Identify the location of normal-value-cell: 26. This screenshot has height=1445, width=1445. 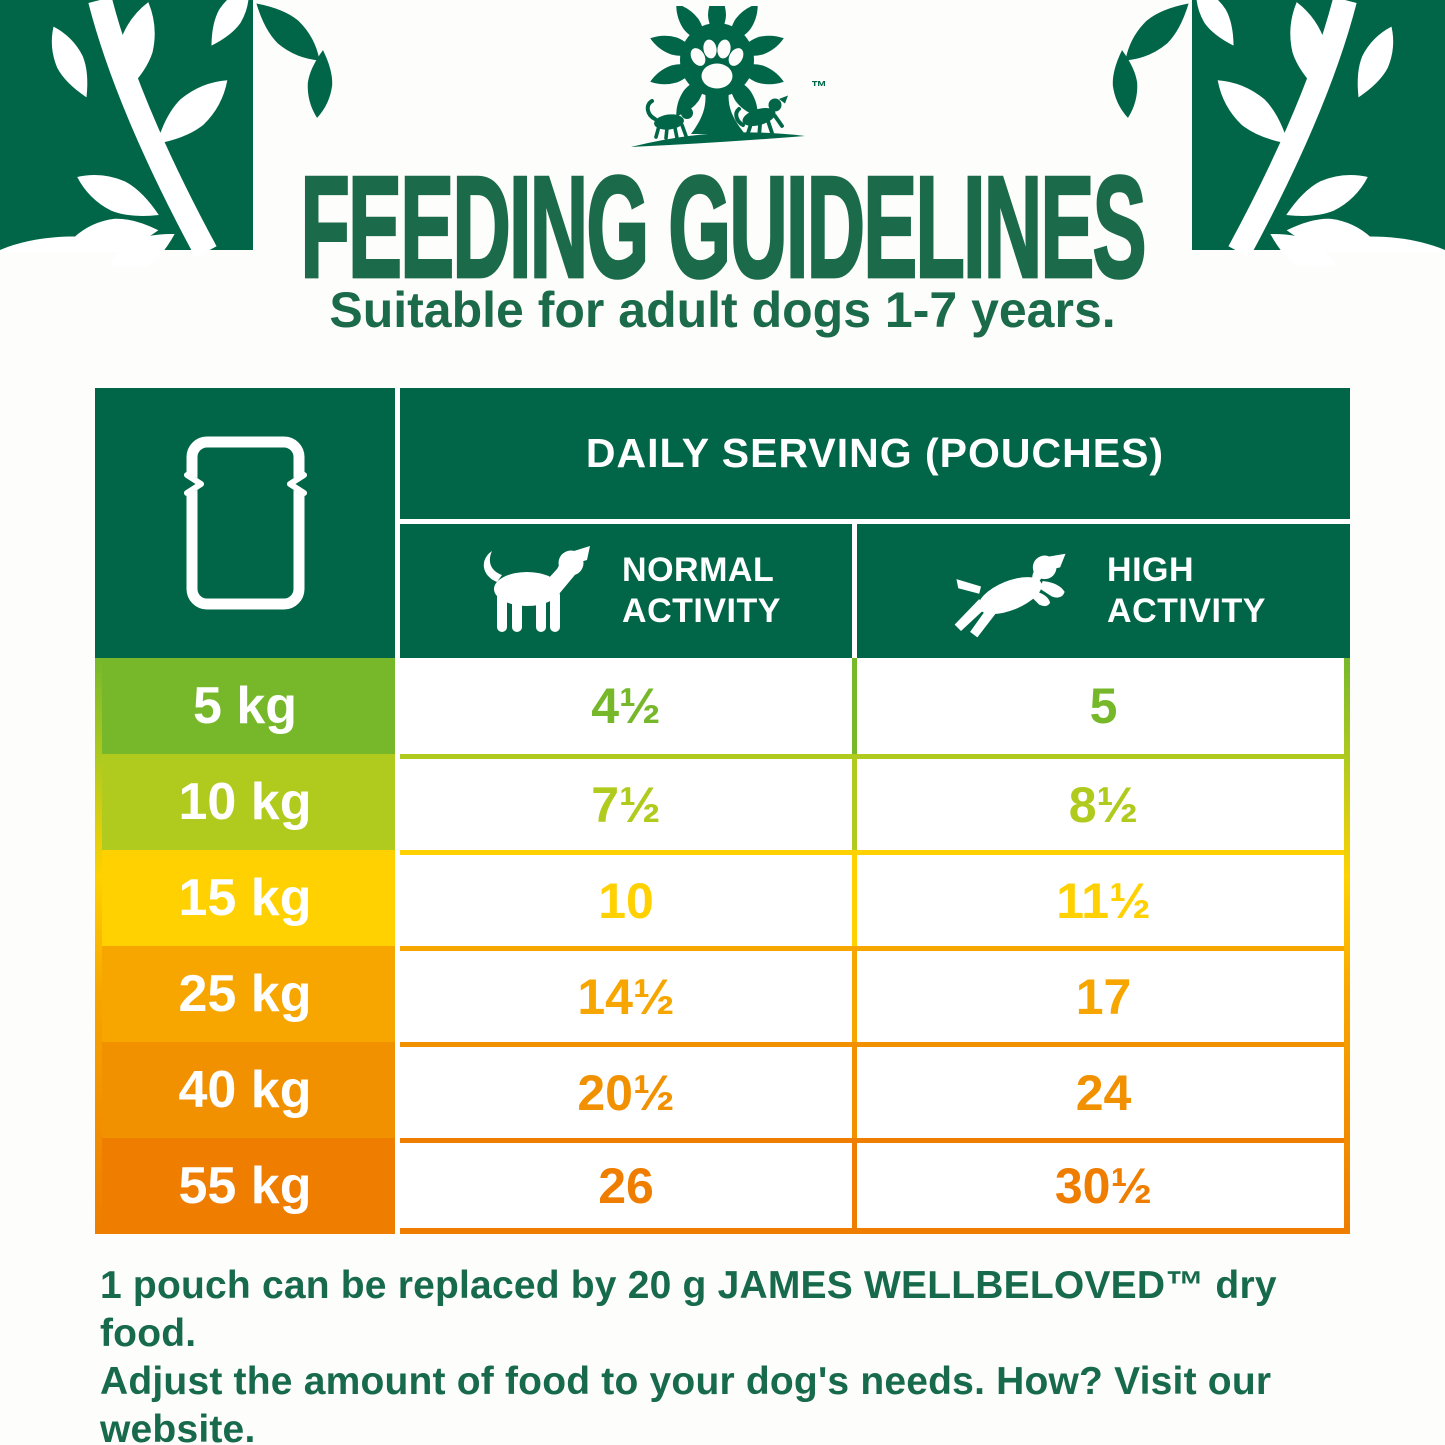
(628, 1186).